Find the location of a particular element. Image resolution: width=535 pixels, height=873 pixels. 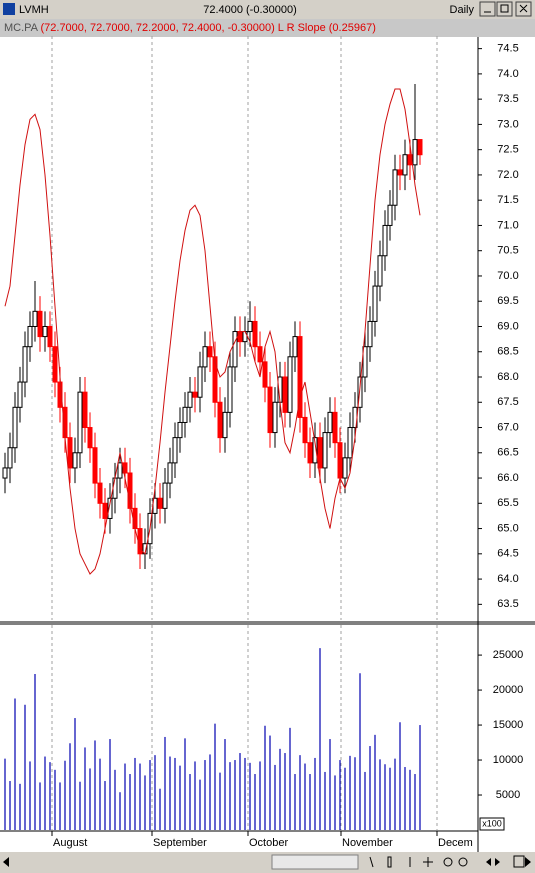

y-tick-label: 25000 is located at coordinates (508, 655).